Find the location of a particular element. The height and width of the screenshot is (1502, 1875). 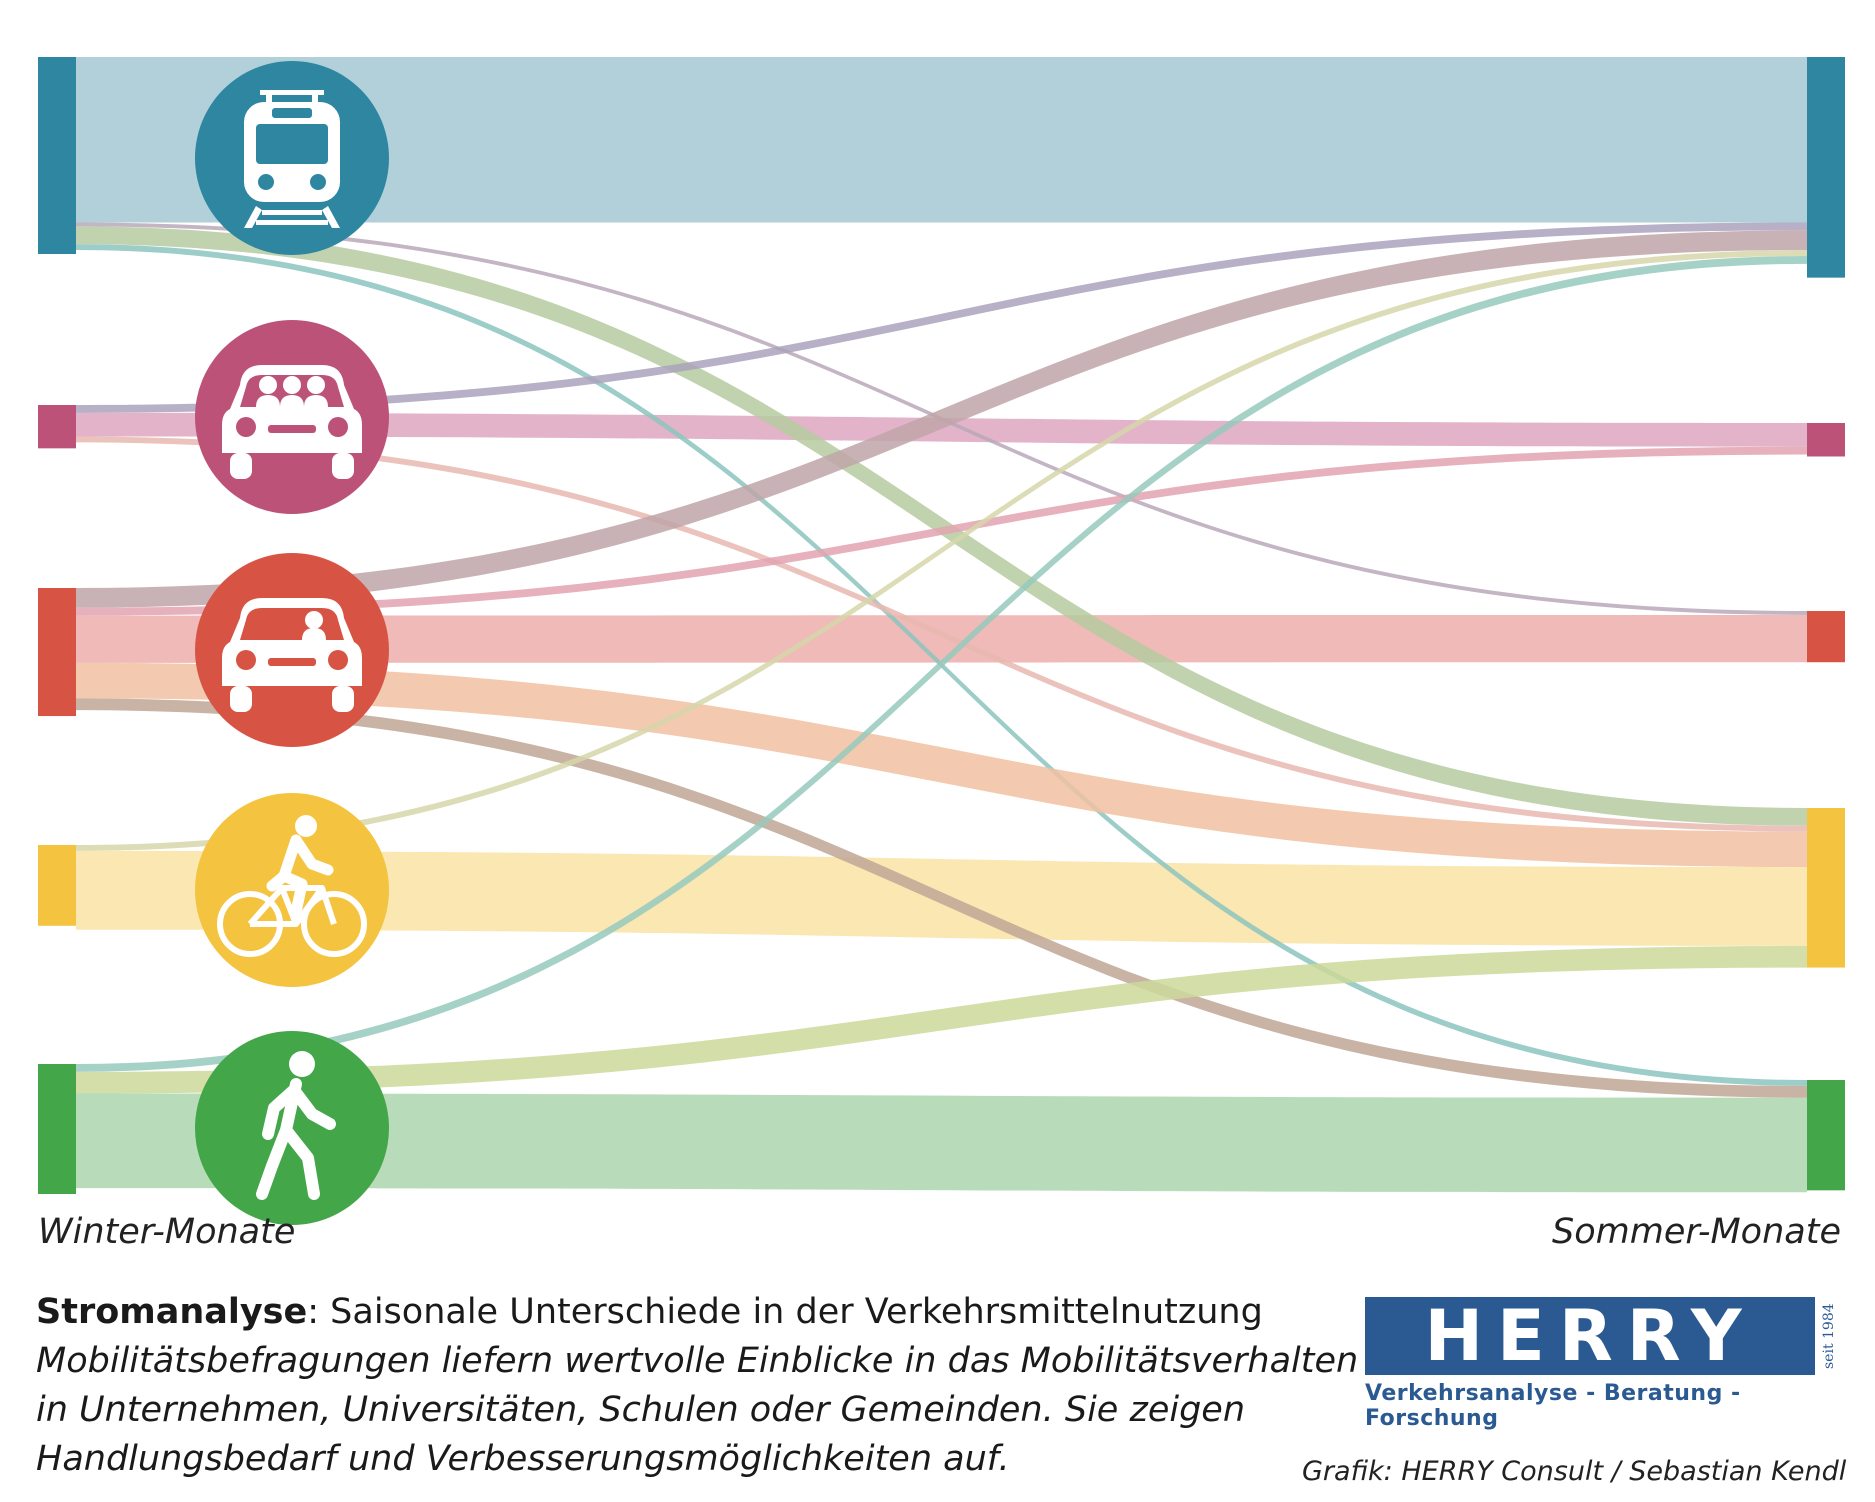

summer-bar-fahrrad is located at coordinates (1826, 888).